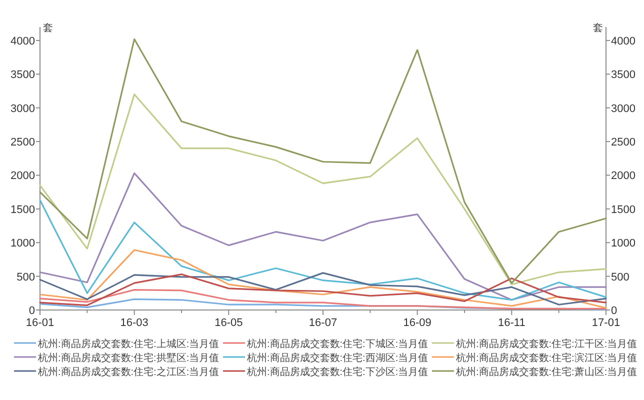 This screenshot has width=644, height=400. I want to click on ytick: 1500, so click(22, 210).